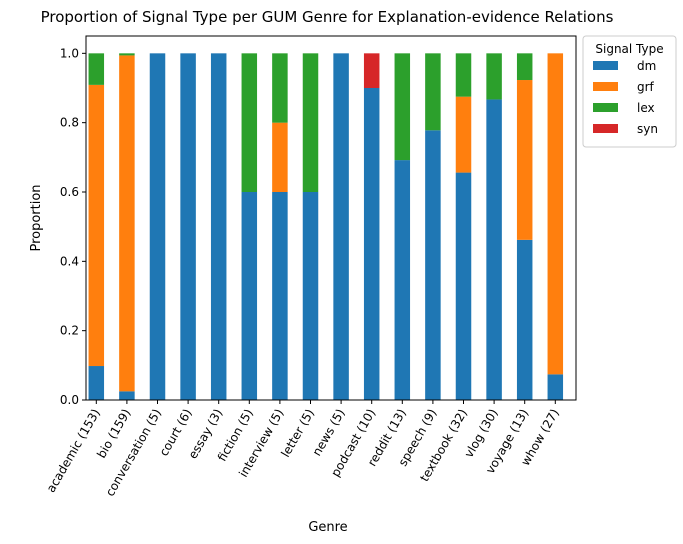 The width and height of the screenshot is (683, 544). I want to click on y-tick-label: 0.4, so click(69, 261).